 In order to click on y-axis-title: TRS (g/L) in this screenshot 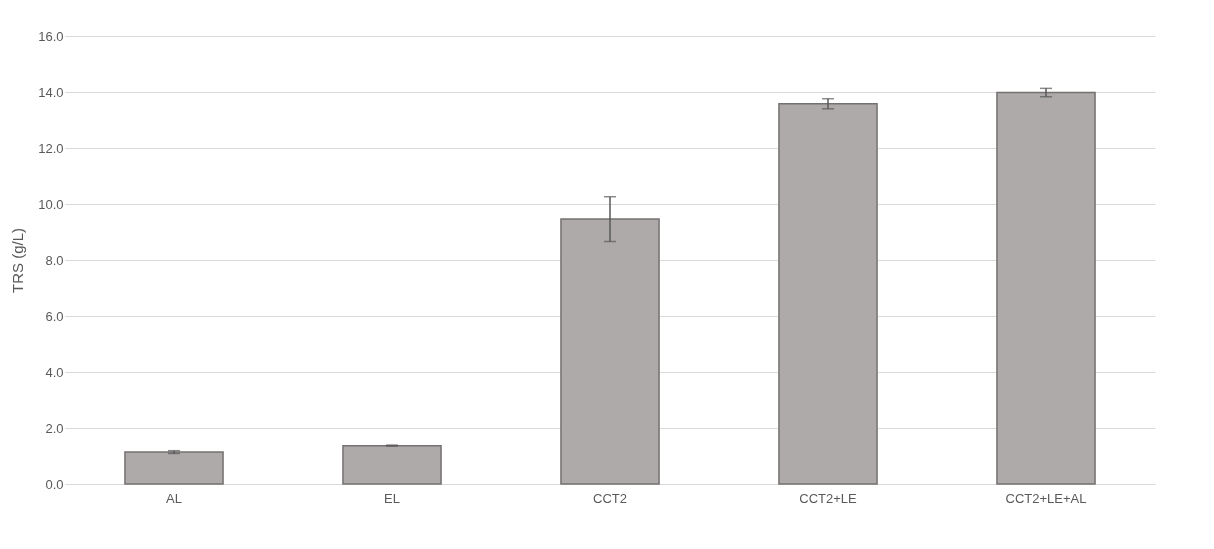, I will do `click(18, 260)`.